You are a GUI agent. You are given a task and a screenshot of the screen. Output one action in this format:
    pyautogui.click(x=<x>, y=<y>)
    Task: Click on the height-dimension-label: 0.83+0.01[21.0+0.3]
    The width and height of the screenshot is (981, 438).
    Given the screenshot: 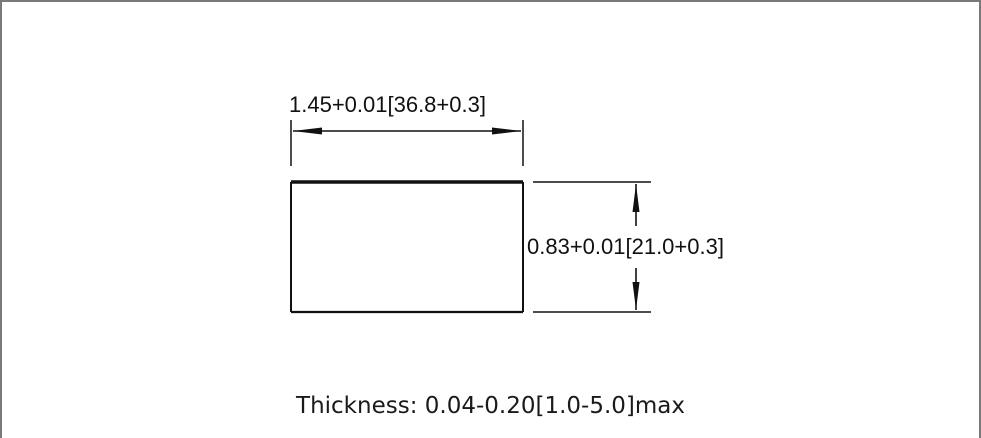 What is the action you would take?
    pyautogui.click(x=625, y=246)
    